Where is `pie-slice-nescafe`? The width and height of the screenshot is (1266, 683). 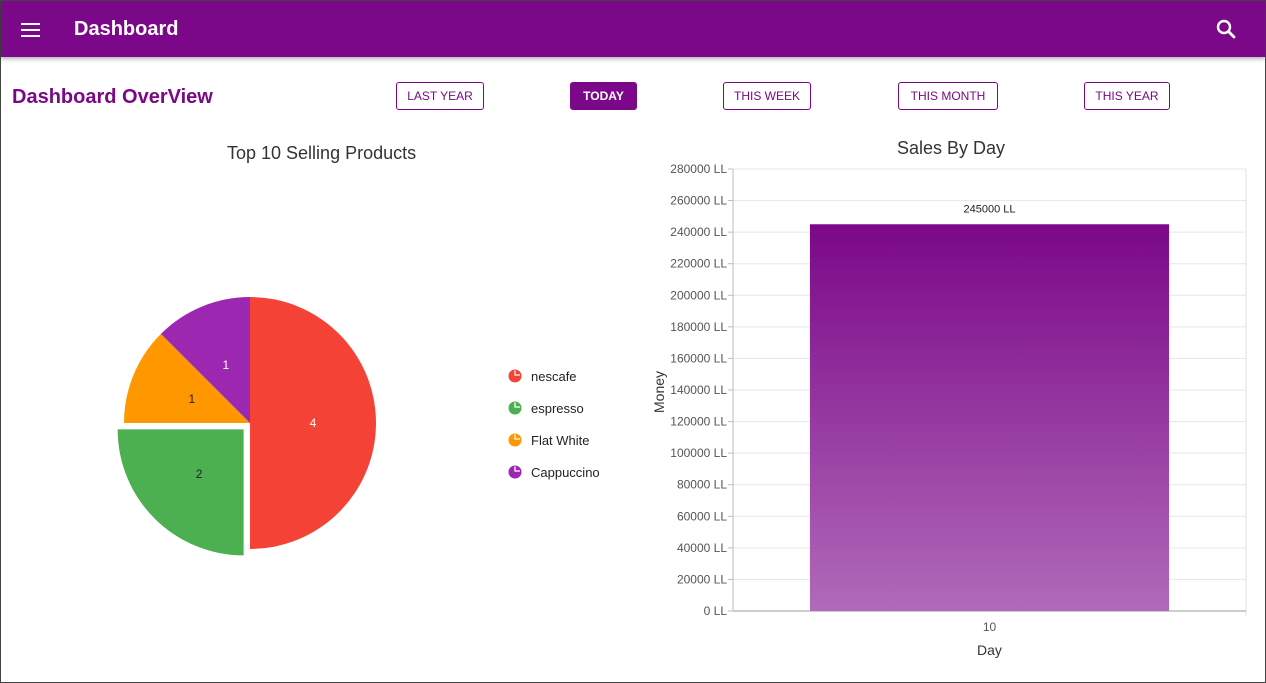 pie-slice-nescafe is located at coordinates (313, 423).